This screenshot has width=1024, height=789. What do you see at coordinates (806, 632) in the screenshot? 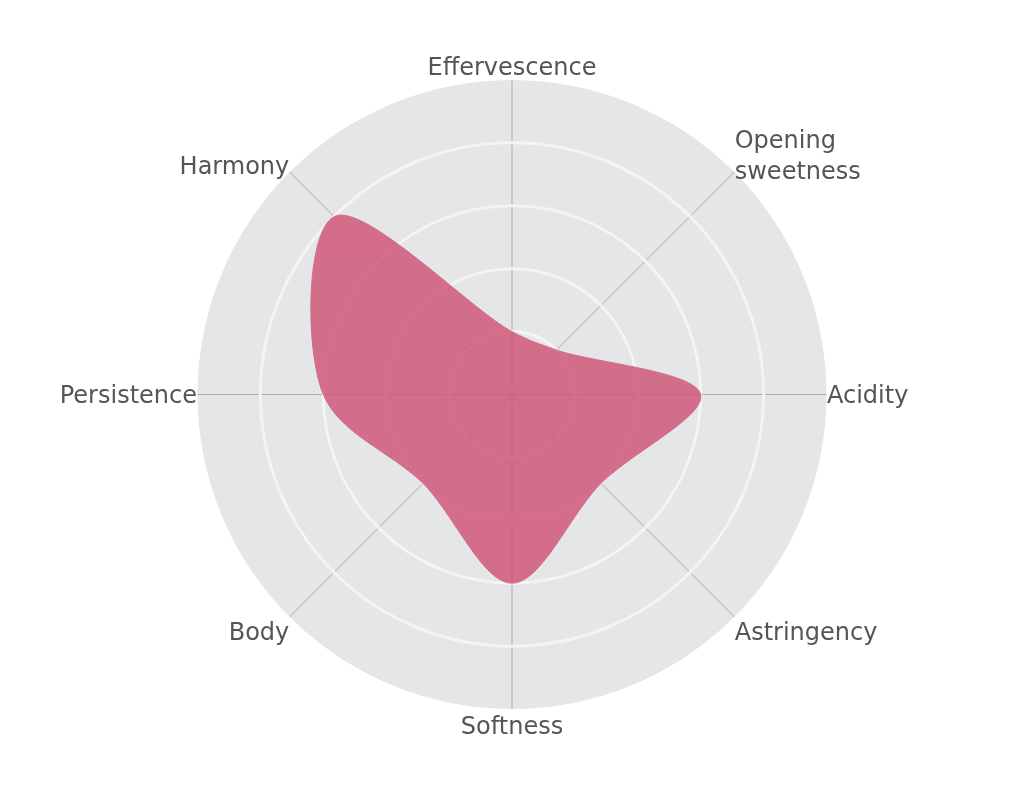
I see `spoke-label: Astringency` at bounding box center [806, 632].